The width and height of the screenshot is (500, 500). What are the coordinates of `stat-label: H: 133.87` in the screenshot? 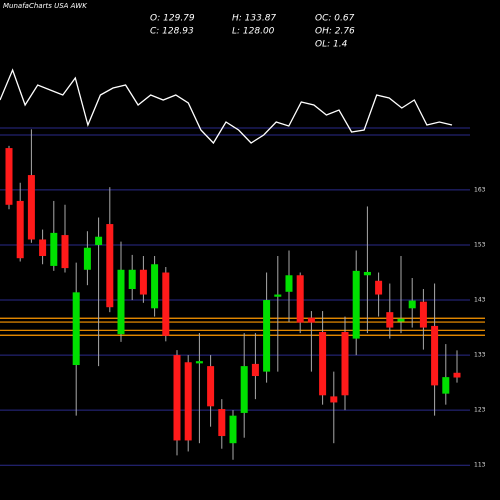 It's located at (254, 19).